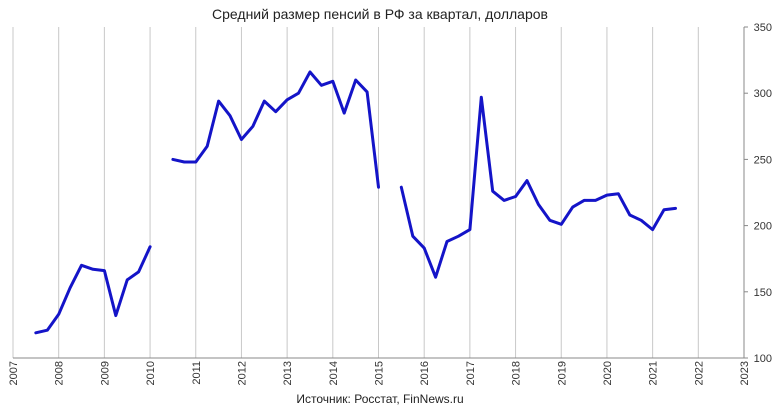 This screenshot has height=412, width=780. I want to click on y-tick-label-200: 200, so click(763, 227).